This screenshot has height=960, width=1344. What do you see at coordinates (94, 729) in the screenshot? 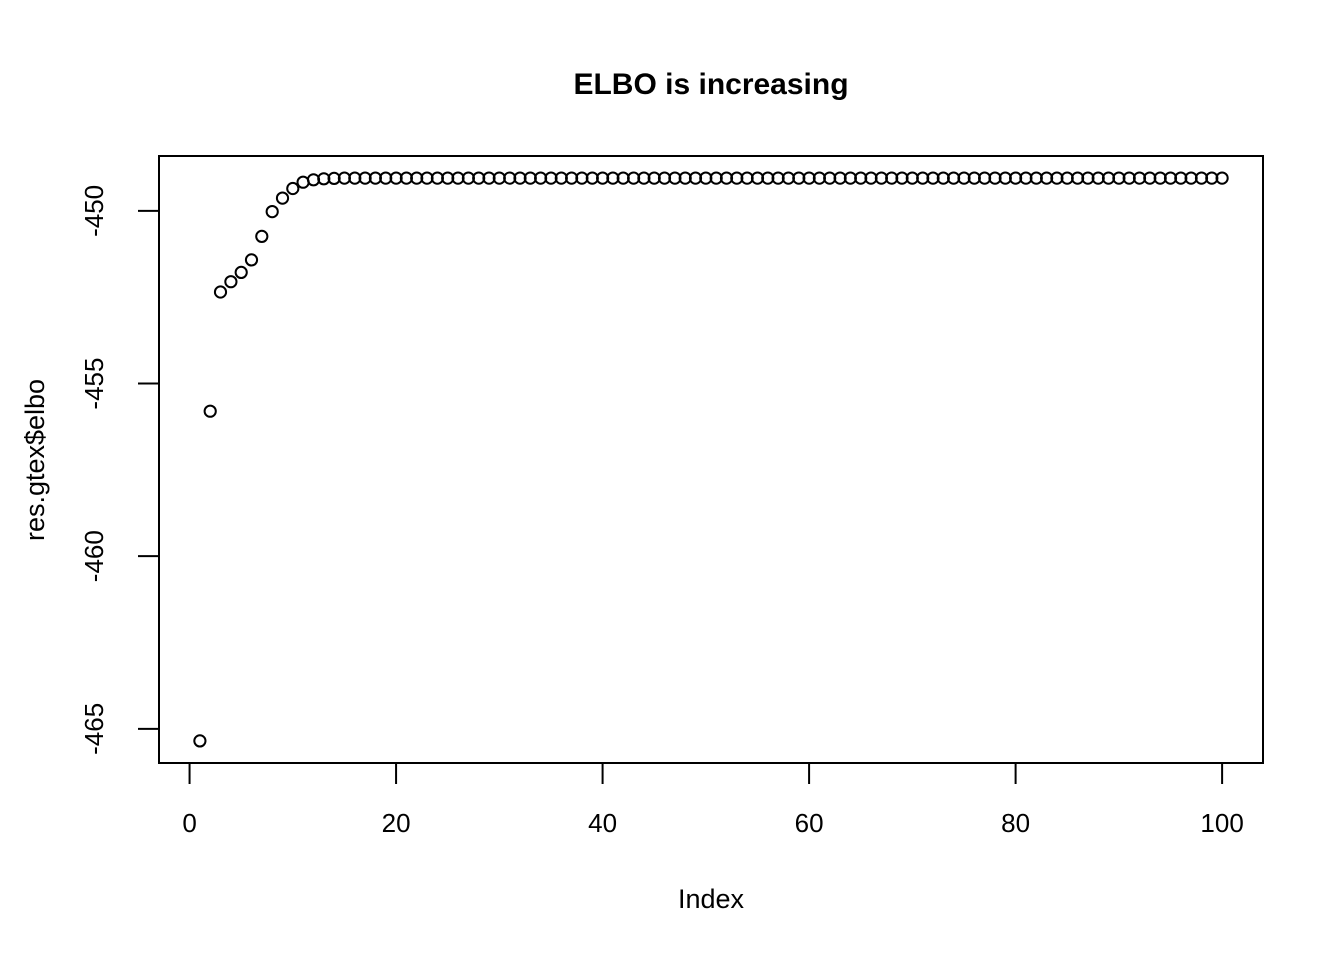
I see `y-tick-label: -465` at bounding box center [94, 729].